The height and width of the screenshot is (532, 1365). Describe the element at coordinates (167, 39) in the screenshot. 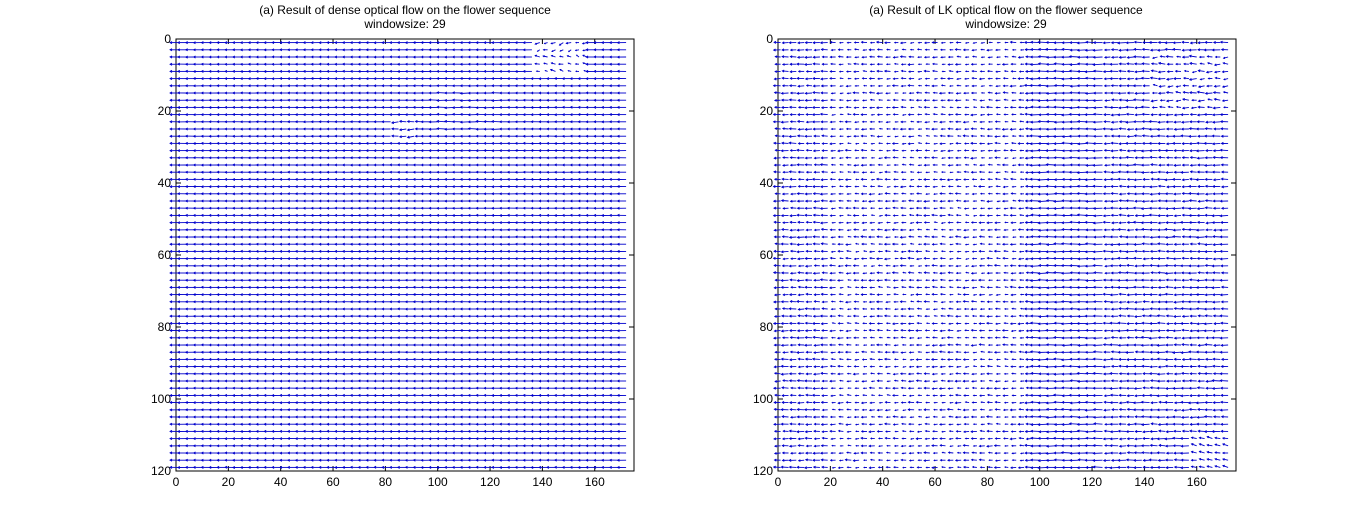

I see `left-y-tick-label: 0` at that location.